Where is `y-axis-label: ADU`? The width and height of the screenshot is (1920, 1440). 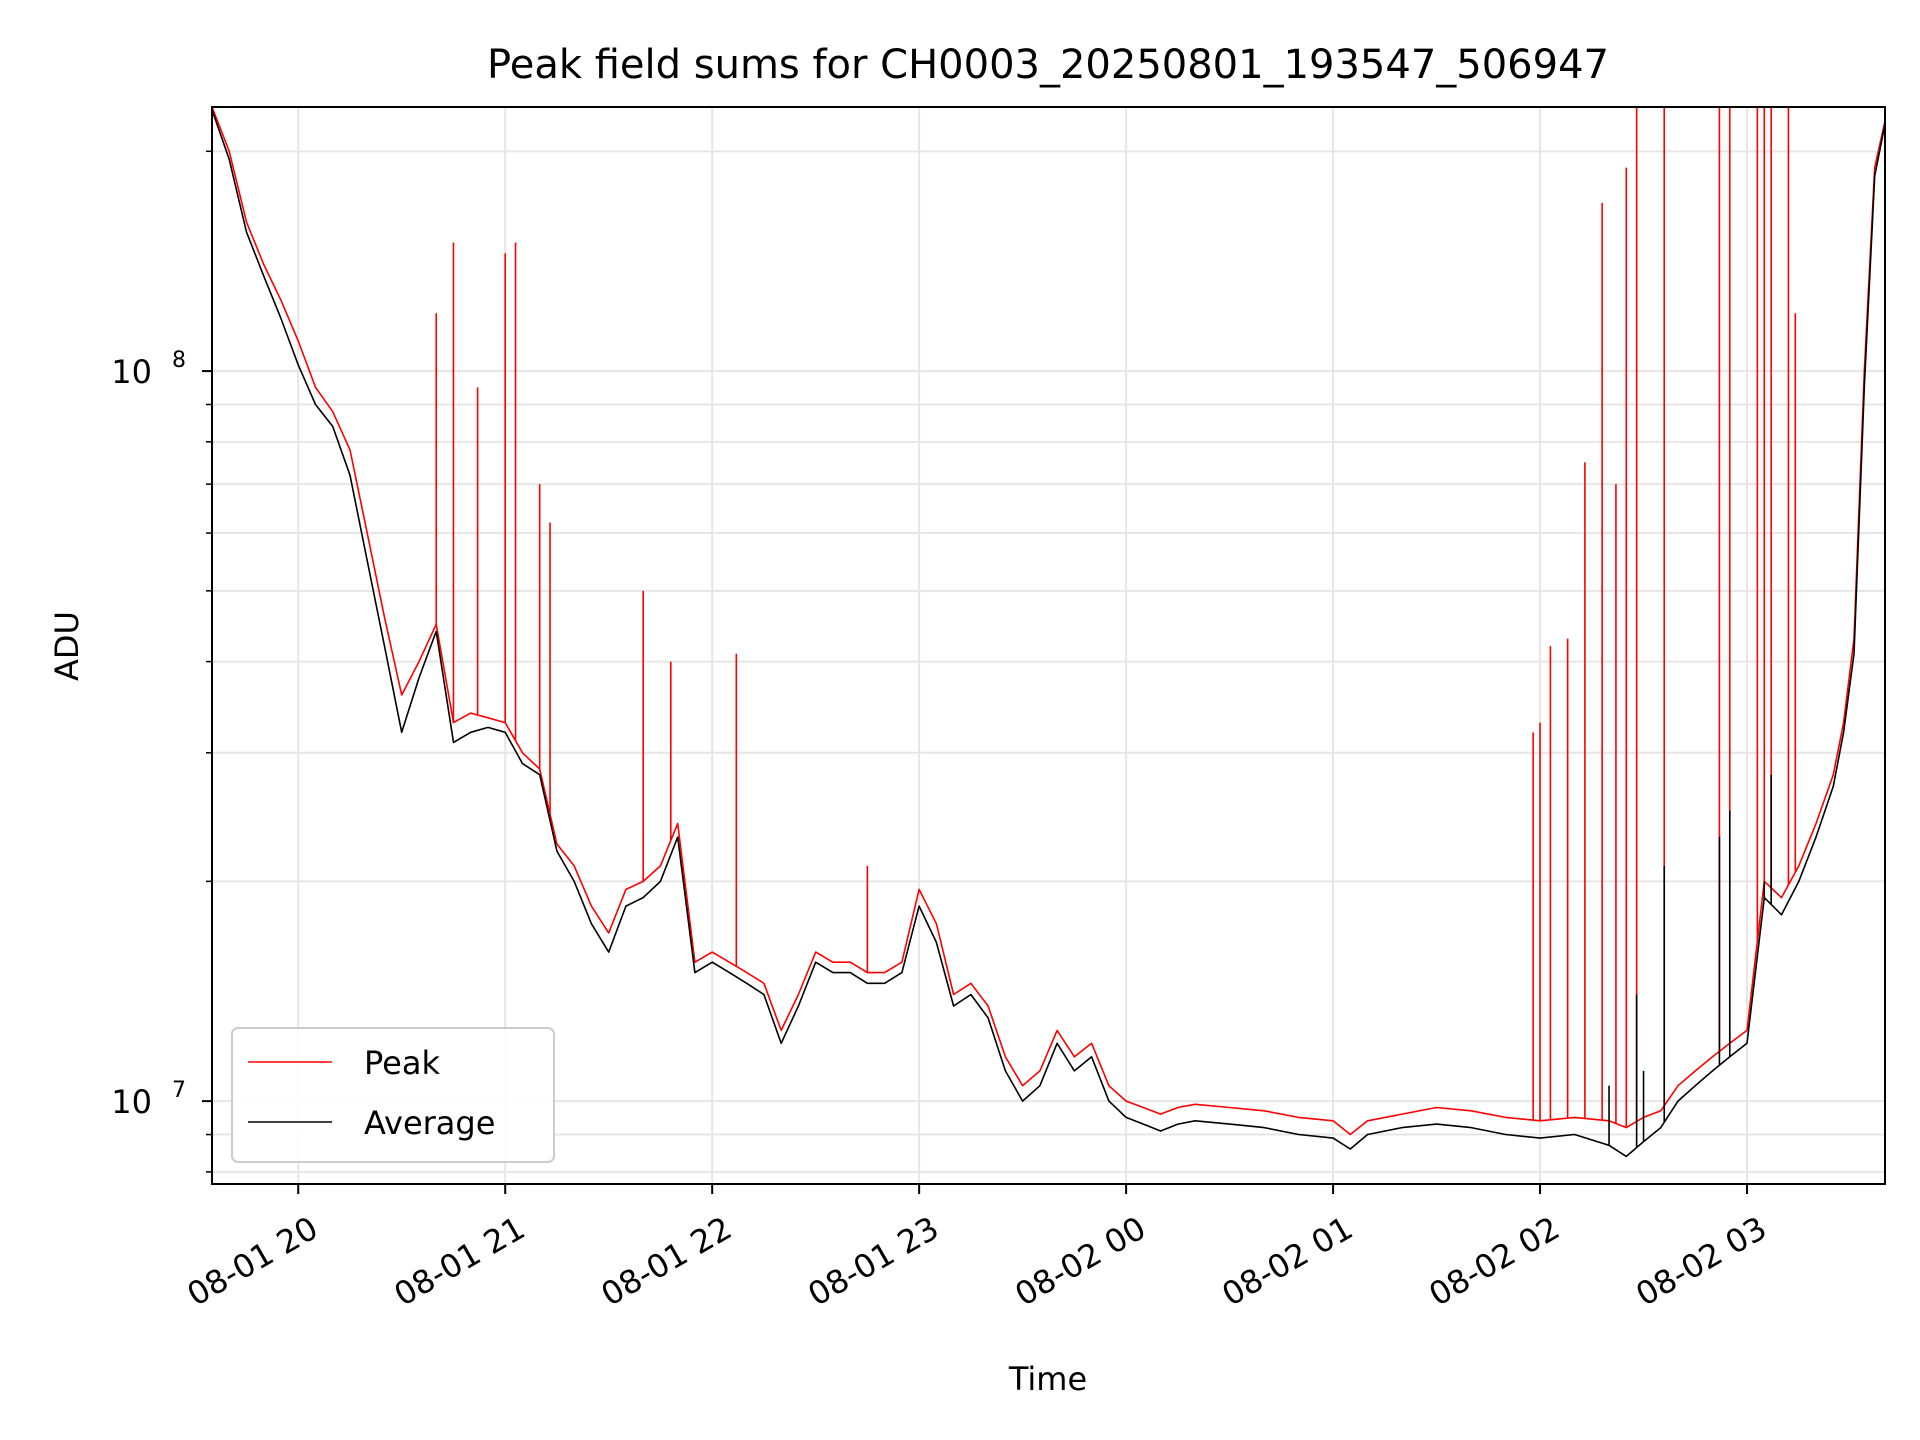
y-axis-label: ADU is located at coordinates (67, 646).